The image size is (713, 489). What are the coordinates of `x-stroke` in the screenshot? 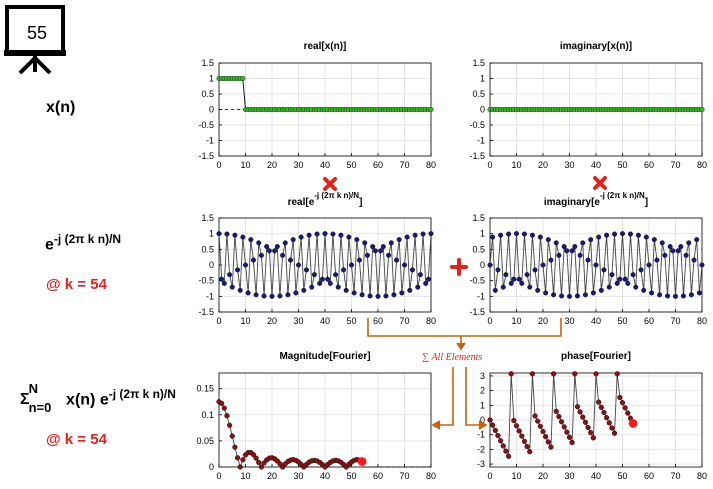 It's located at (600, 183).